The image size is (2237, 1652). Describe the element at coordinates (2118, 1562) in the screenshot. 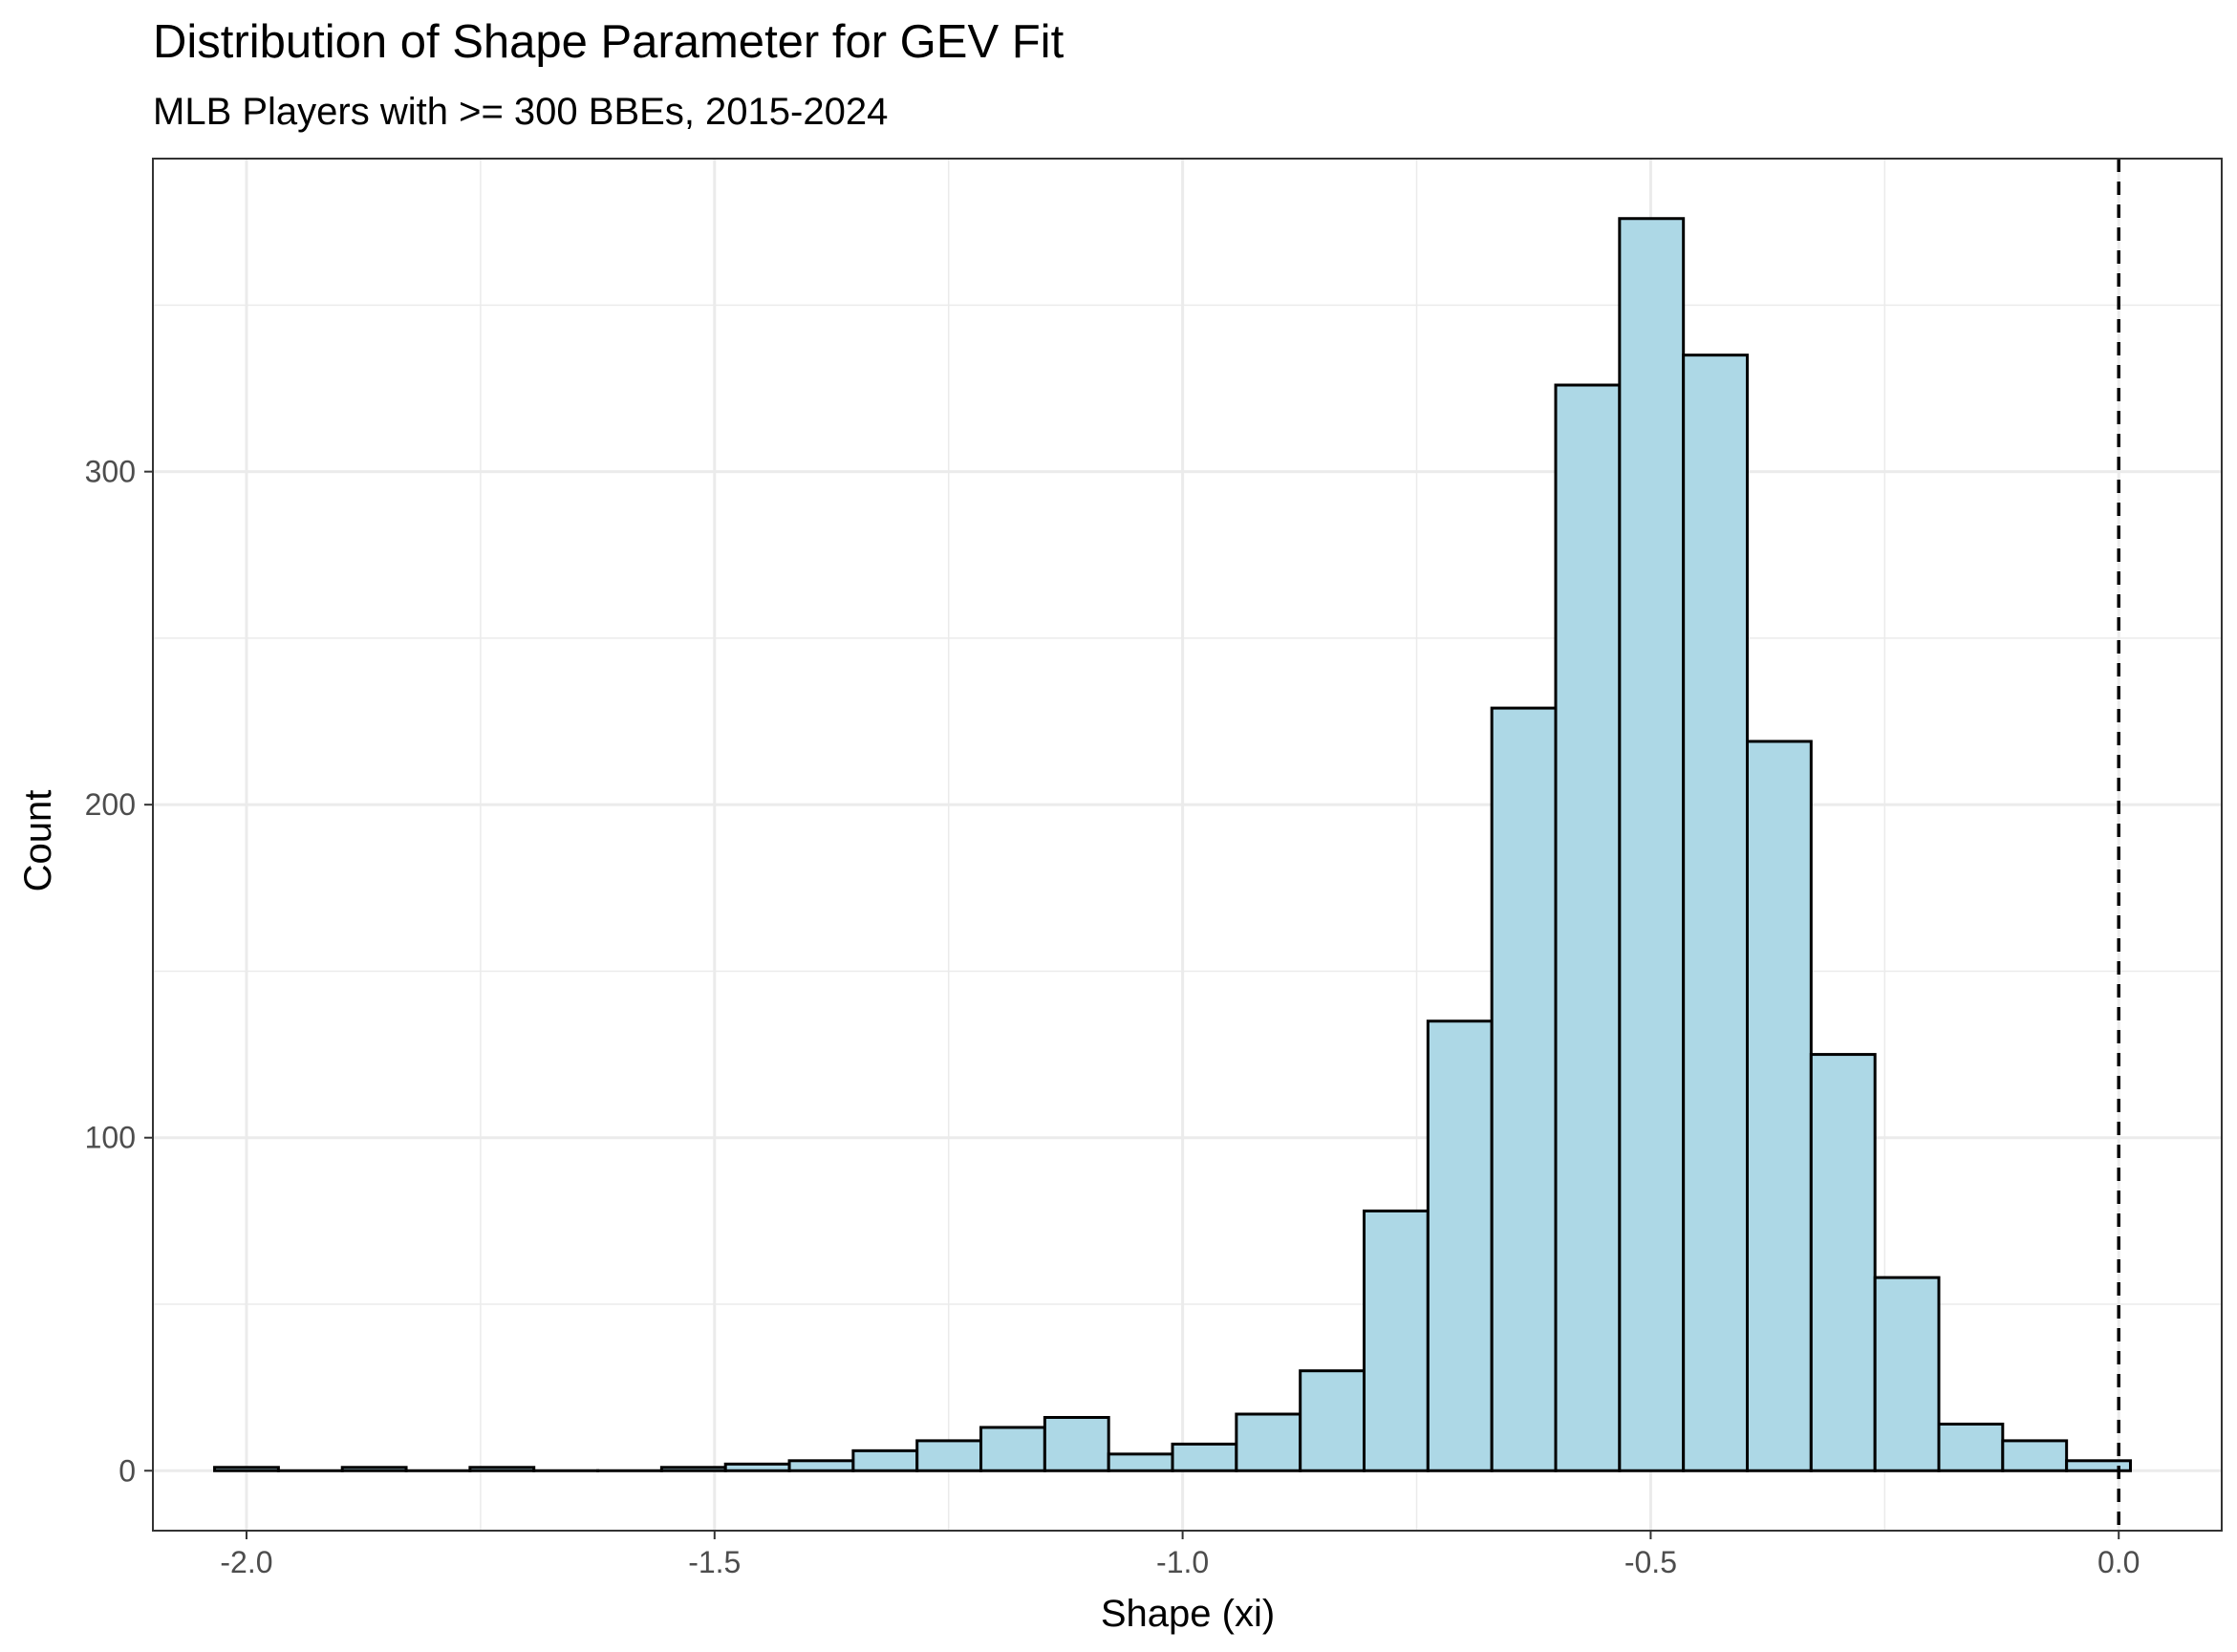

I see `x-tick-label: 0.0` at that location.